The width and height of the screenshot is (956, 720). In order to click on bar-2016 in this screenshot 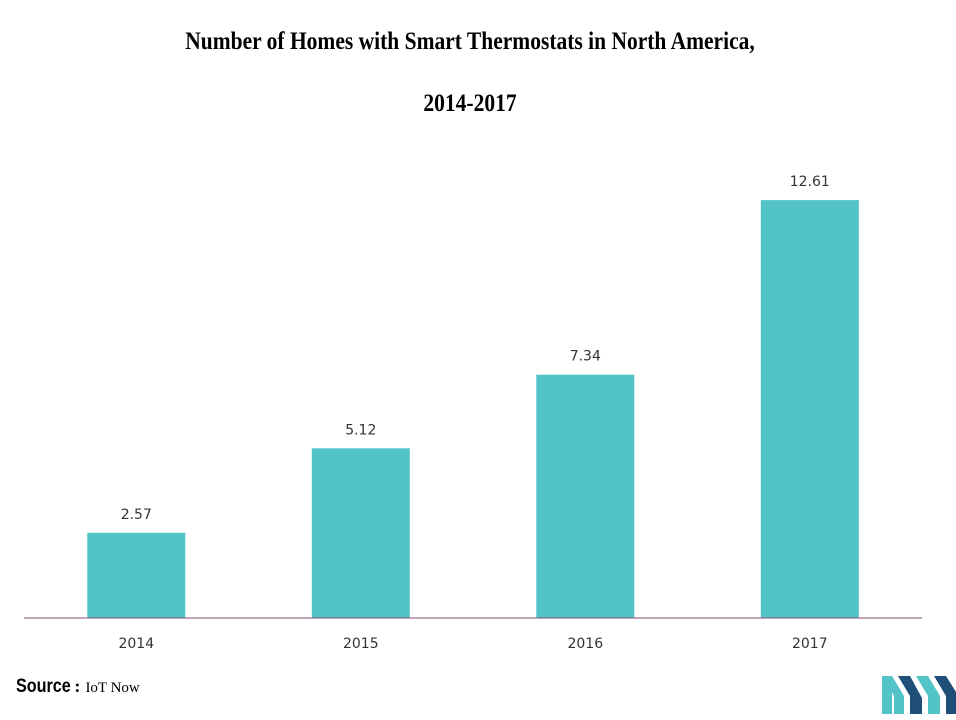, I will do `click(585, 496)`.